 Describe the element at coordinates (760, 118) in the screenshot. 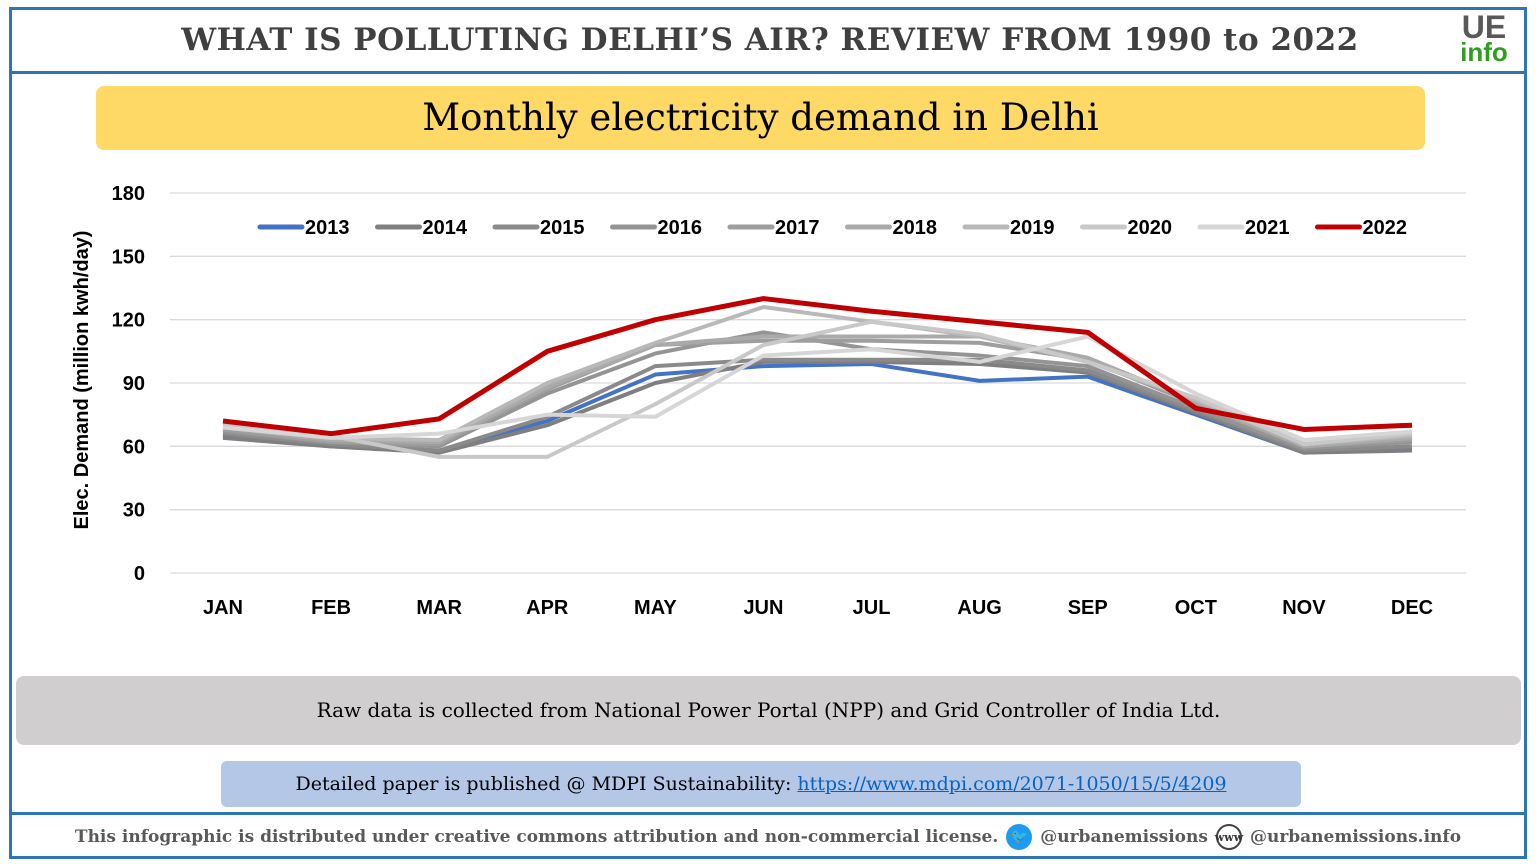

I see `chart-title: Monthly electricity demand in Delhi` at that location.